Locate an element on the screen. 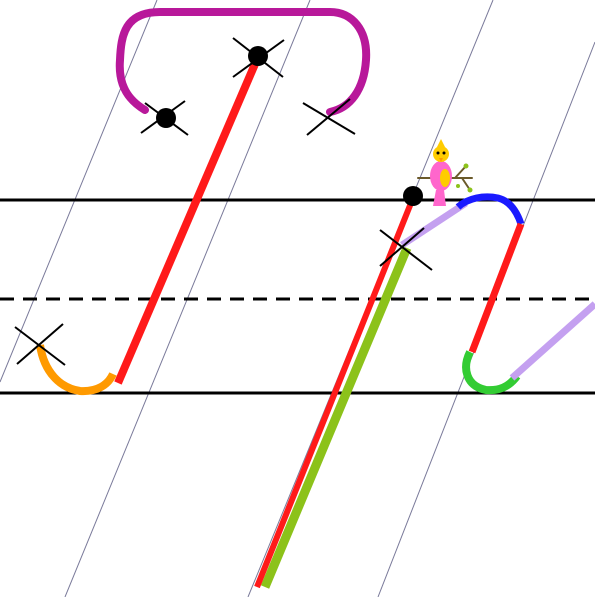  blue-arch-stroke is located at coordinates (490, 209).